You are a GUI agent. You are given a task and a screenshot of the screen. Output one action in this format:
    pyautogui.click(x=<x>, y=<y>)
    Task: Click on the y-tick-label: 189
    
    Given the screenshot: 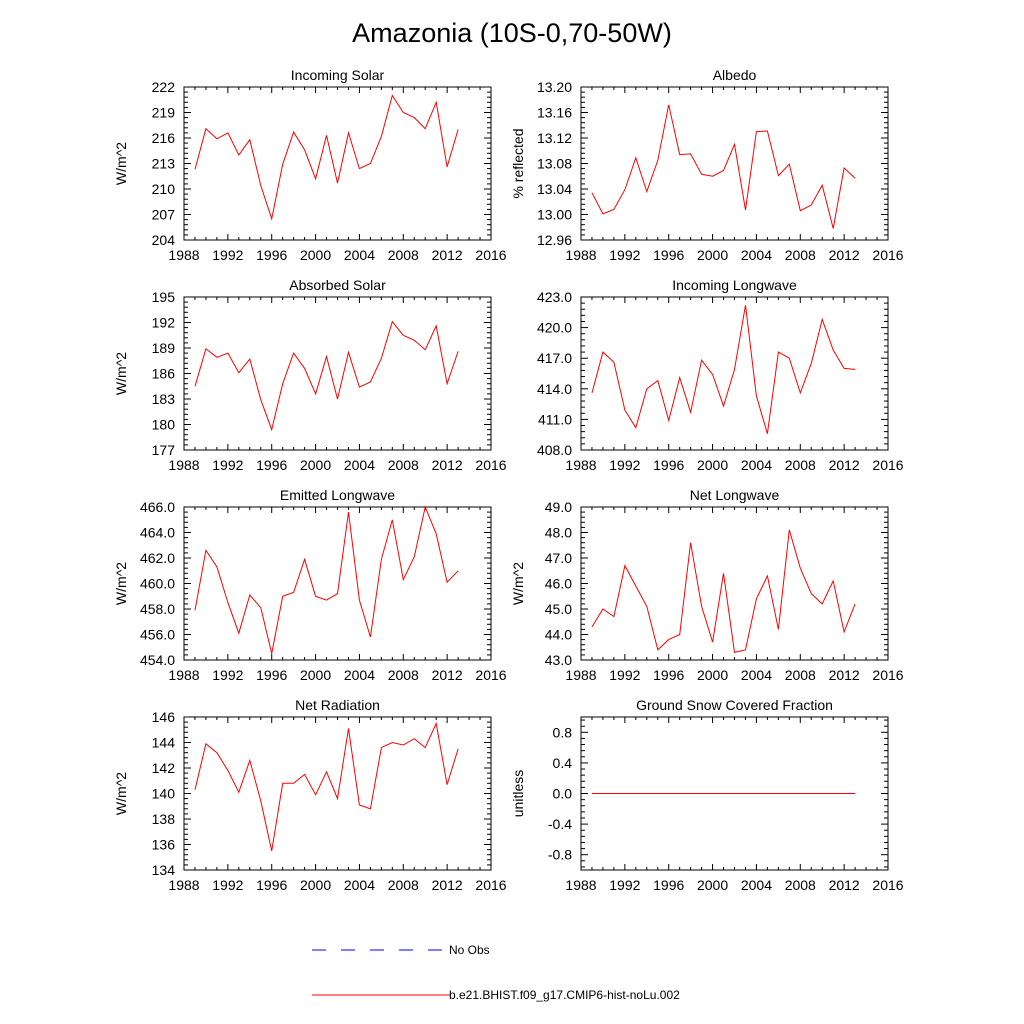 What is the action you would take?
    pyautogui.click(x=164, y=348)
    